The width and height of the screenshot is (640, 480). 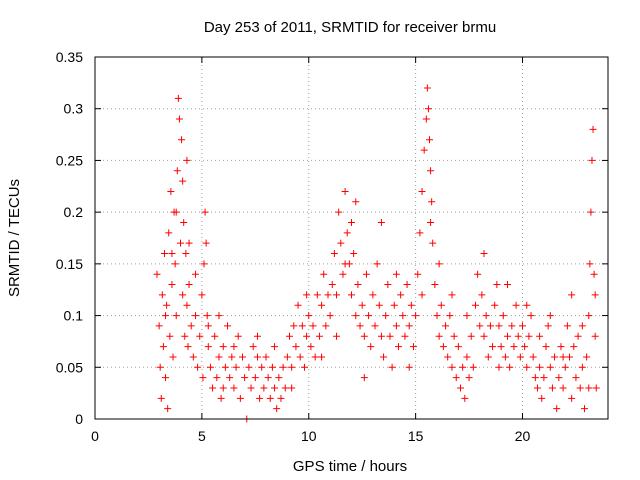 I want to click on x-tick-label: 5, so click(x=202, y=436).